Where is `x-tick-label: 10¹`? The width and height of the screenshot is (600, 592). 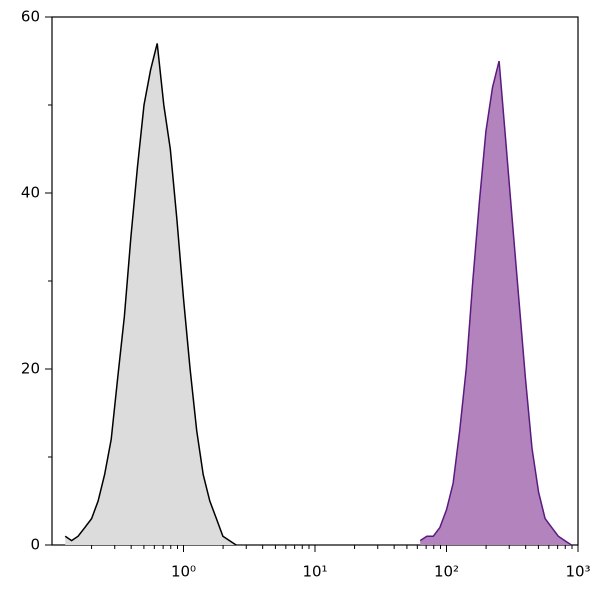
x-tick-label: 10¹ is located at coordinates (314, 572).